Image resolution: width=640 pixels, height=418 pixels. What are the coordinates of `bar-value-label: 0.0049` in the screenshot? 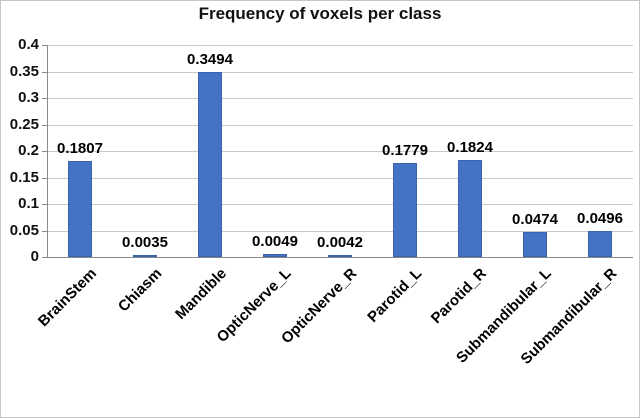 It's located at (275, 241).